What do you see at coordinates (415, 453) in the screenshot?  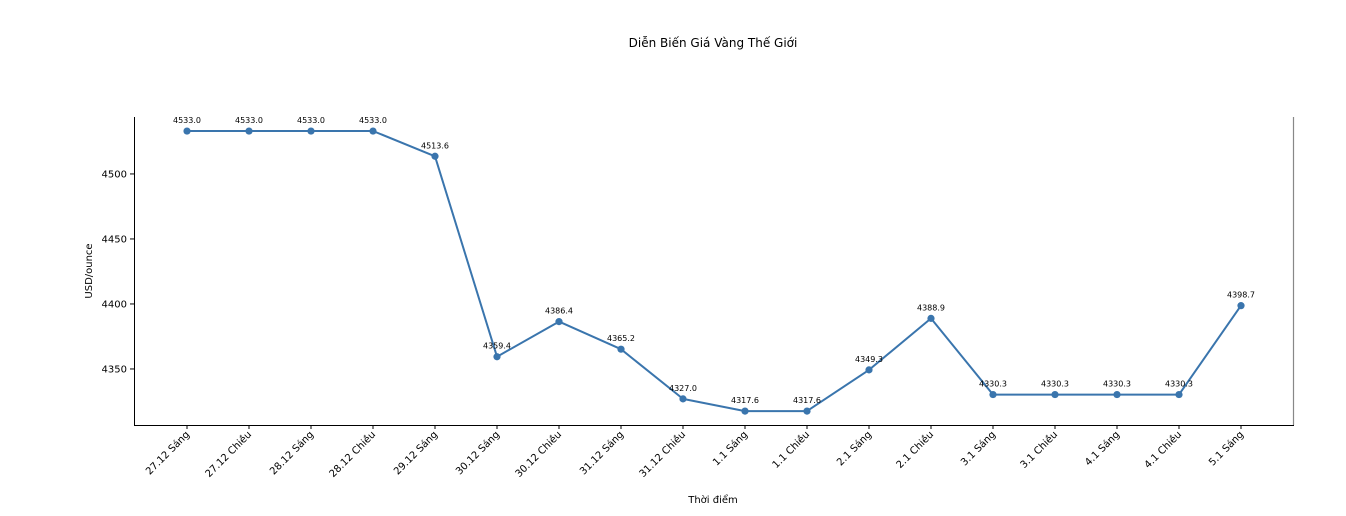 I see `x-tick-label: 29.12 Sáng` at bounding box center [415, 453].